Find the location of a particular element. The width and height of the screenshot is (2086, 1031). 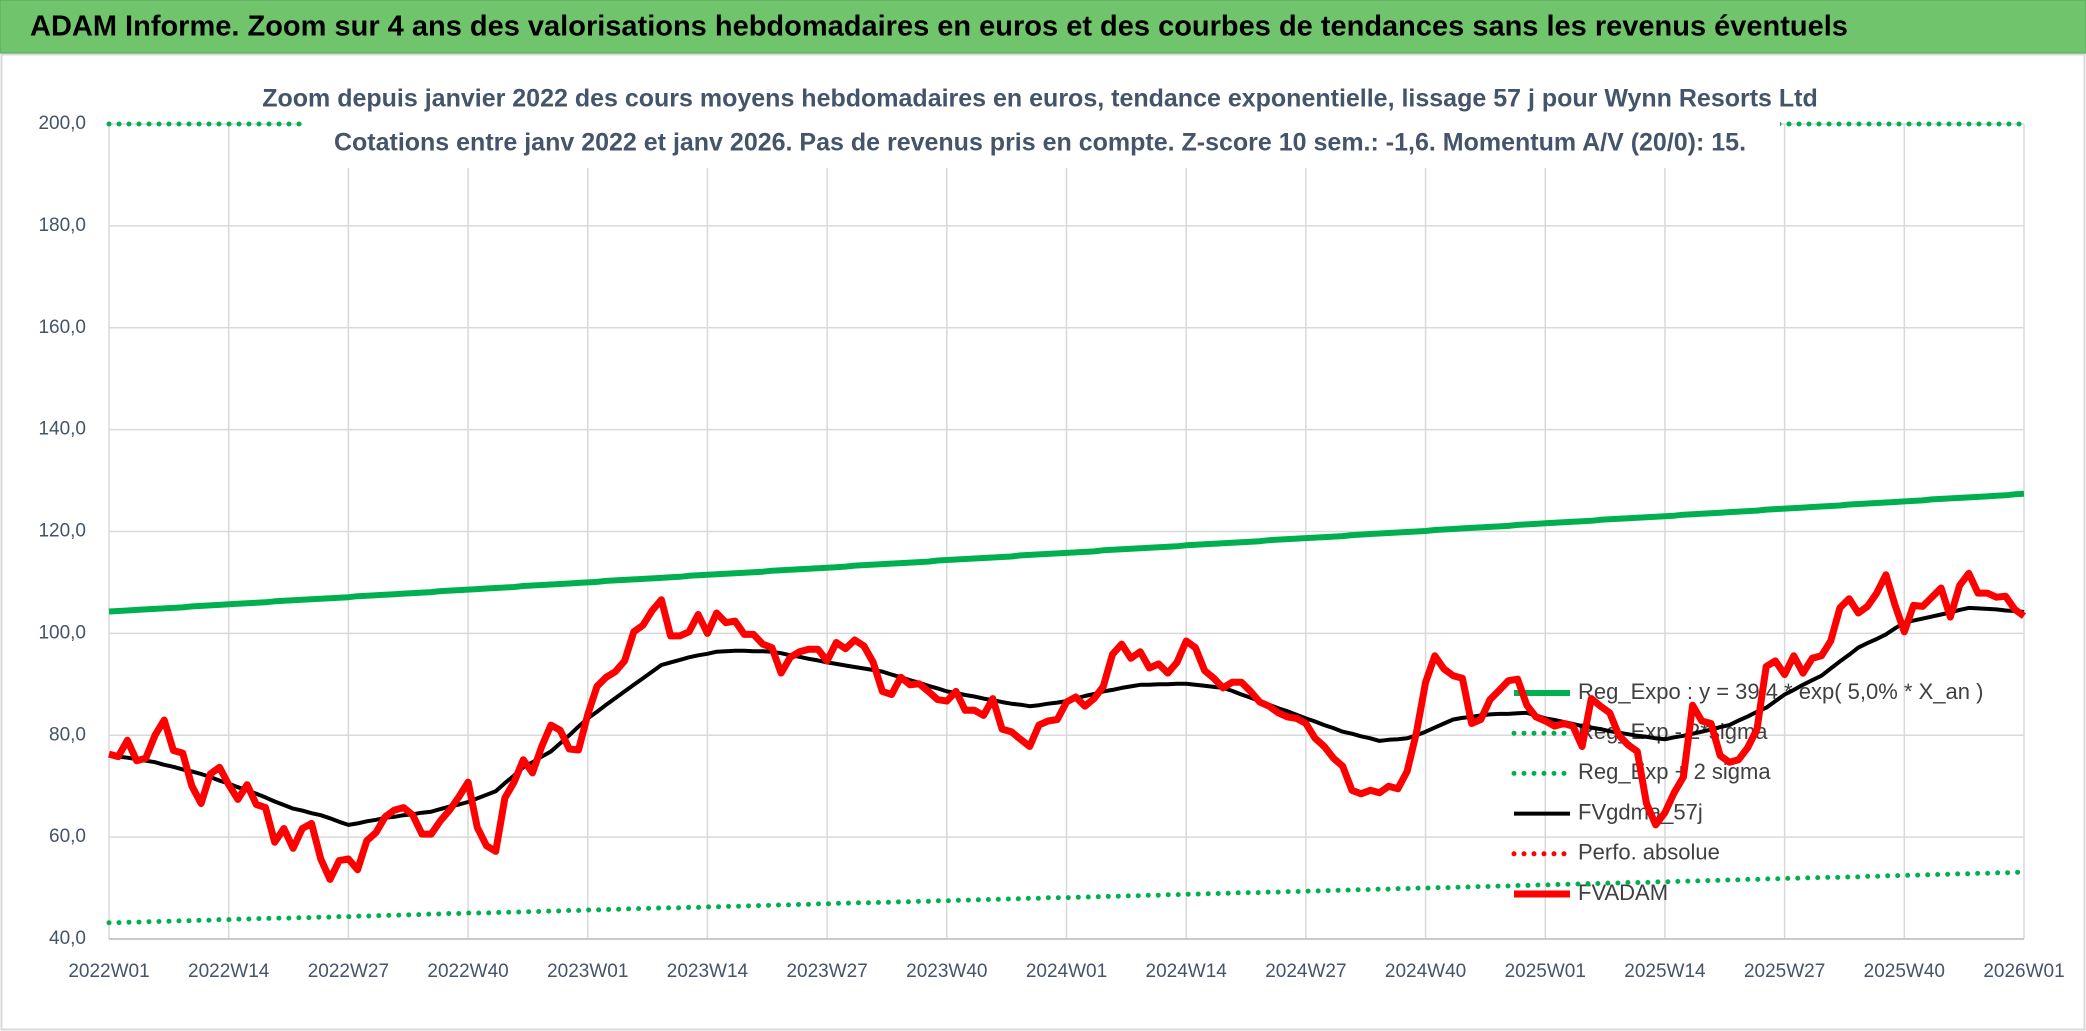

x-tick-label: 2023W40 is located at coordinates (946, 971).